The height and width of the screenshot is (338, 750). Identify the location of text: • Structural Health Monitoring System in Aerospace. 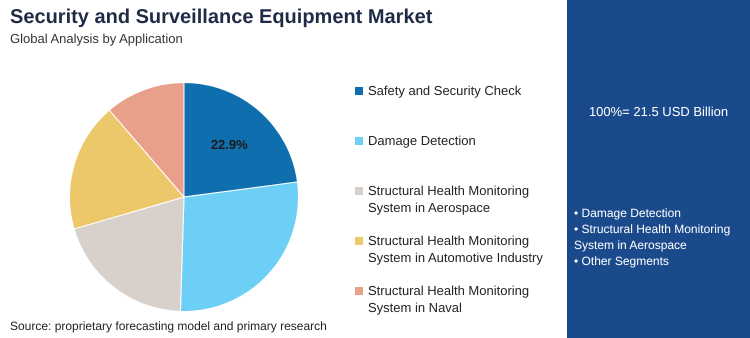
(653, 237).